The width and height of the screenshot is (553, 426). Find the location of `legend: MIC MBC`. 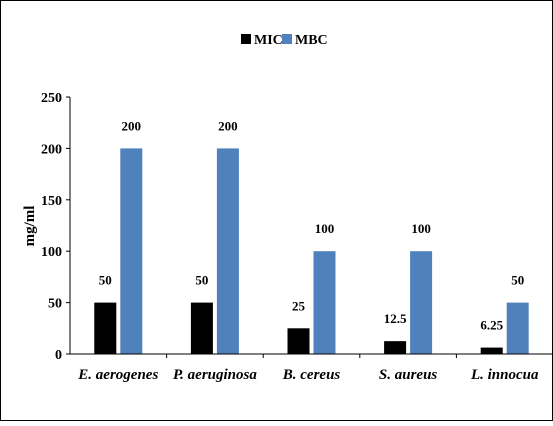

legend: MIC MBC is located at coordinates (284, 40).